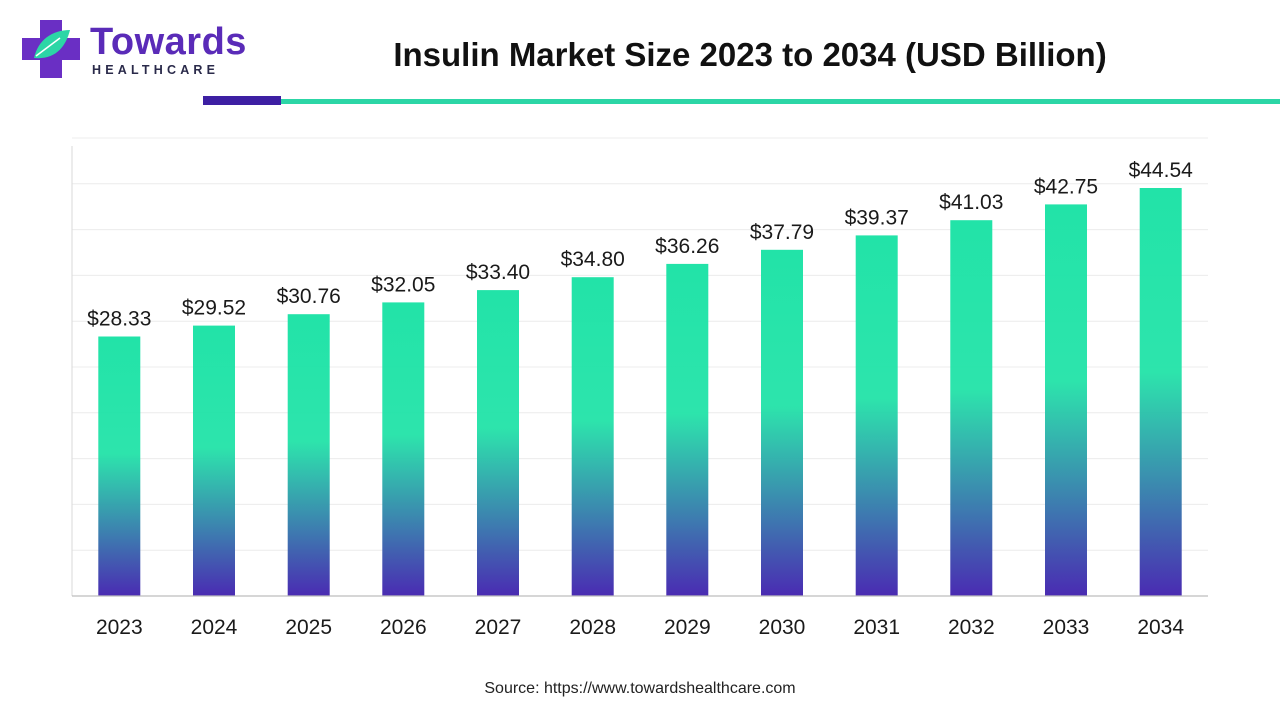  Describe the element at coordinates (1161, 170) in the screenshot. I see `value-label-2034: $44.54` at that location.